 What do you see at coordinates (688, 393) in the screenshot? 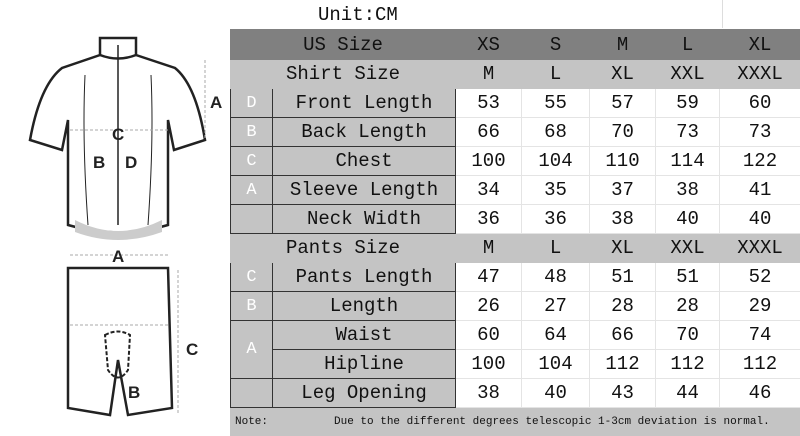
I see `measurement-value: 44` at bounding box center [688, 393].